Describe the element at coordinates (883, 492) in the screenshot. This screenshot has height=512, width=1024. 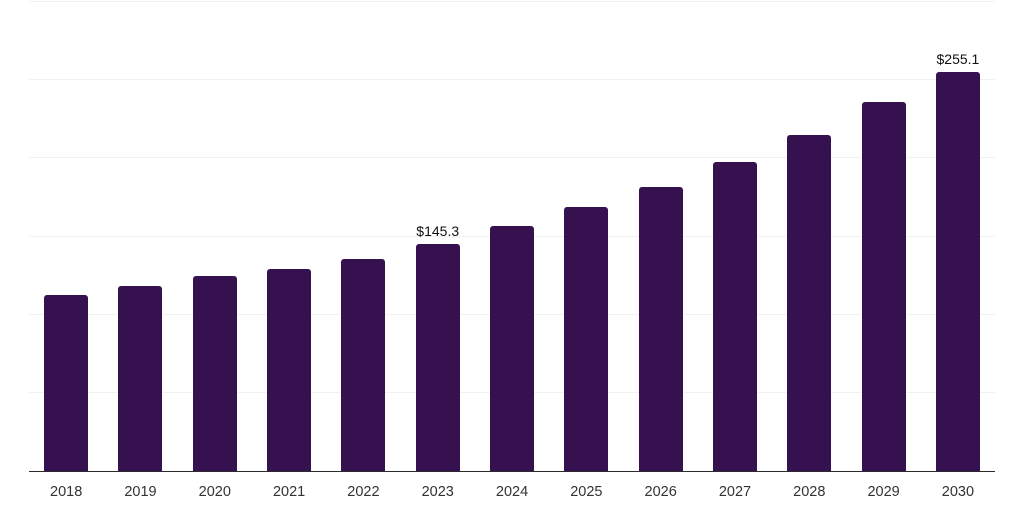
I see `x-tick-label-2029: 2029` at that location.